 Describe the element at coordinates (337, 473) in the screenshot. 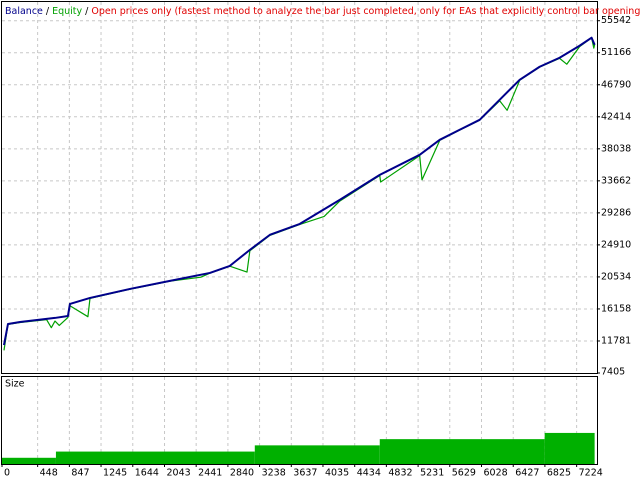

I see `x-tick-label: 4035` at that location.